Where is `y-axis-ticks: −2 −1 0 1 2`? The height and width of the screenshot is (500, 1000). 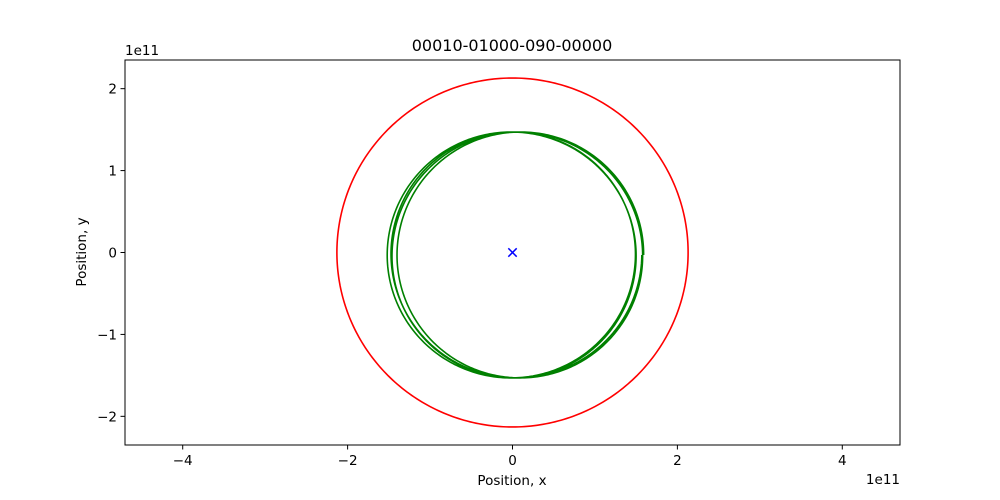 y-axis-ticks: −2 −1 0 1 2 is located at coordinates (111, 253).